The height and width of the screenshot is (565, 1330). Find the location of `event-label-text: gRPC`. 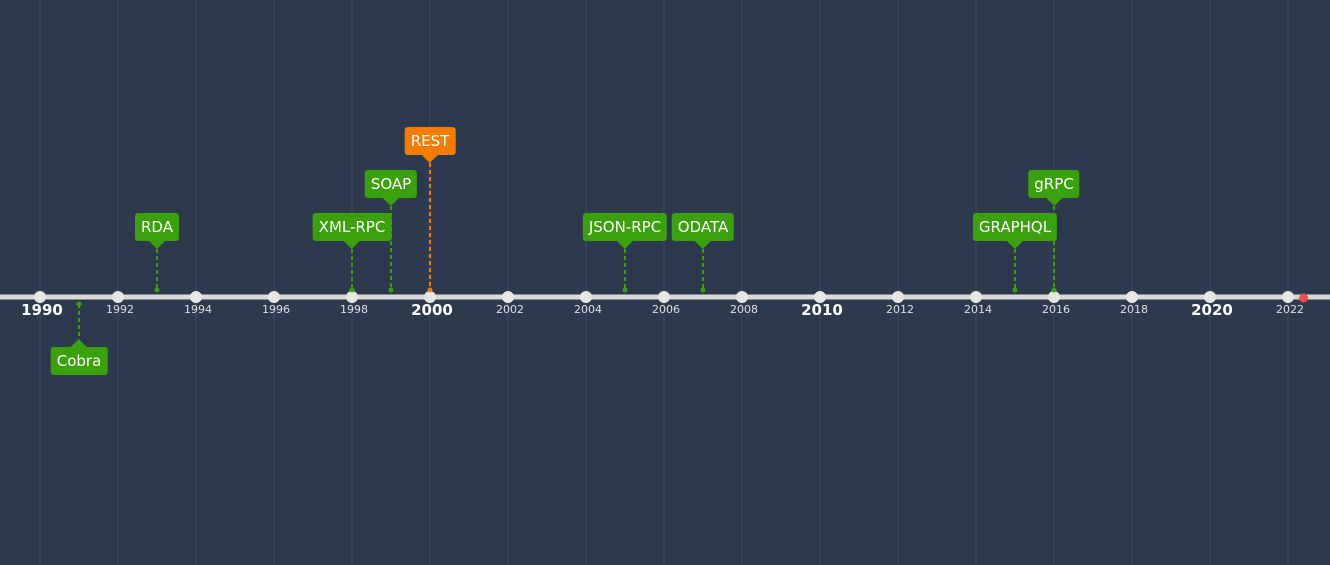

event-label-text: gRPC is located at coordinates (1054, 184).